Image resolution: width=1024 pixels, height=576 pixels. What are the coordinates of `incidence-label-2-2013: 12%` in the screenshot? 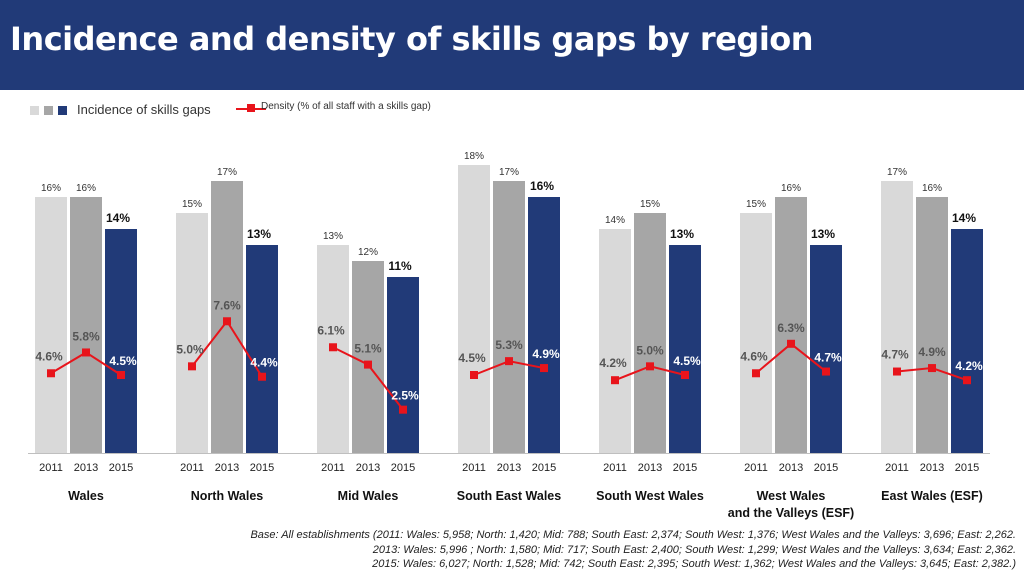 It's located at (368, 252).